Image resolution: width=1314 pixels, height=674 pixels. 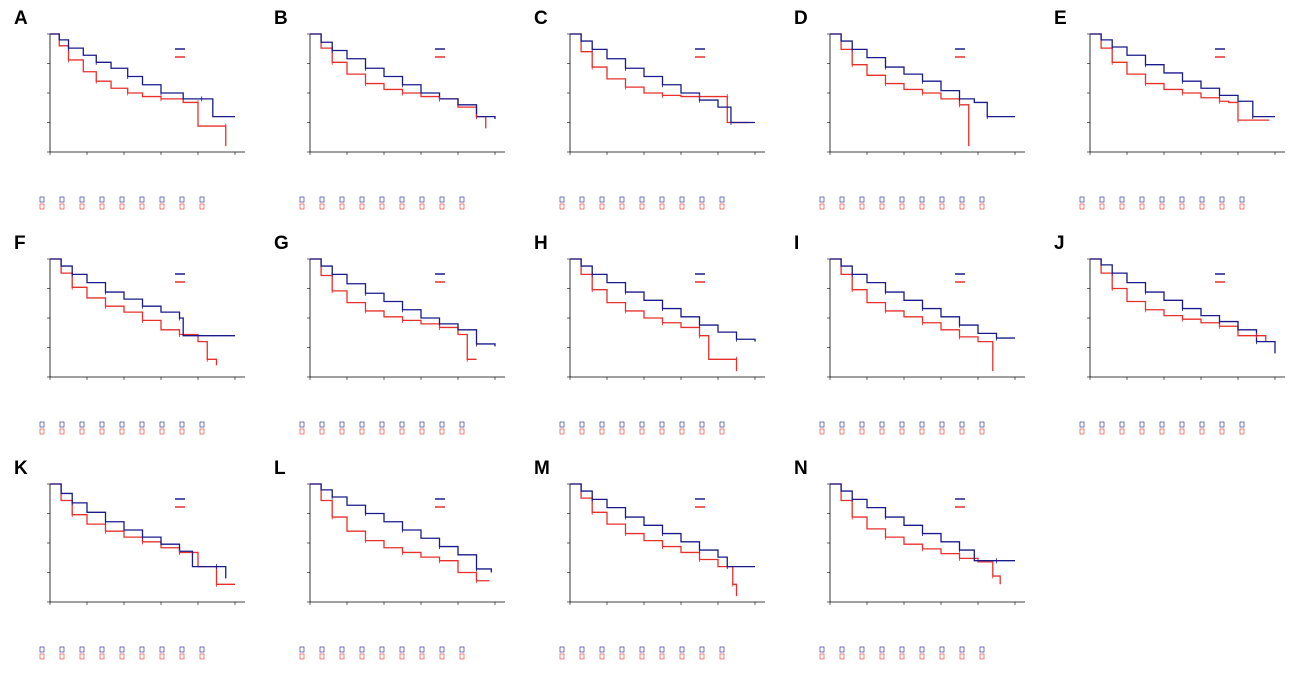 I want to click on km-panel-n: N, so click(x=919, y=566).